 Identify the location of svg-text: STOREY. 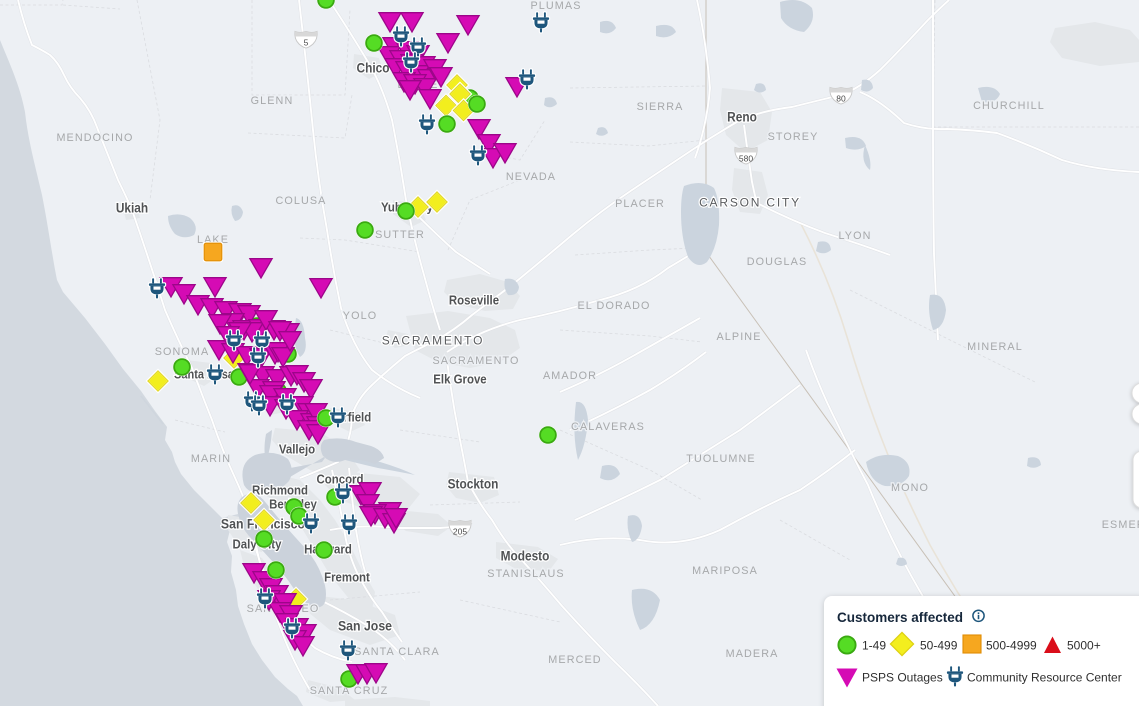
(793, 137).